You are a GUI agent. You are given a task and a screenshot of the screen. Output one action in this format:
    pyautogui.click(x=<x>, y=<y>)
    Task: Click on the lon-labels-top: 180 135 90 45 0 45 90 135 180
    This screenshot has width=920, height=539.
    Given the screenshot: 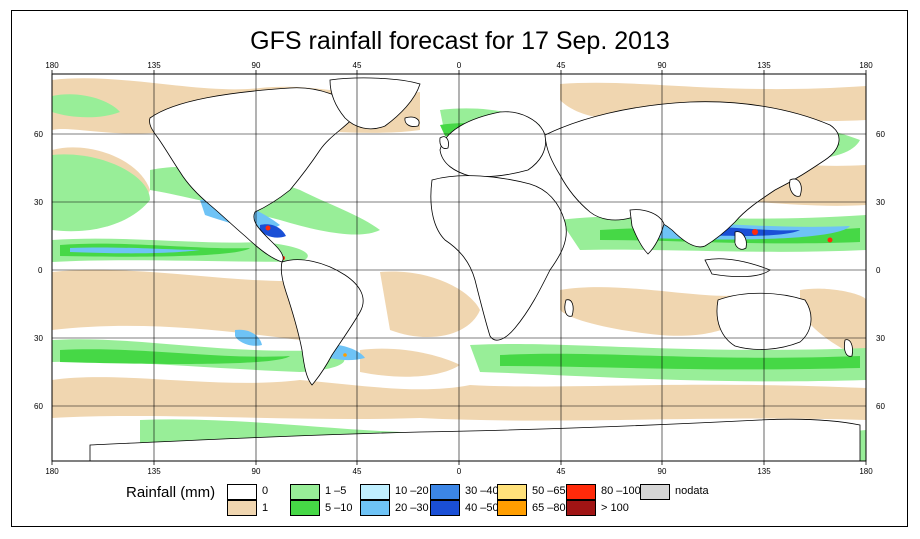 What is the action you would take?
    pyautogui.click(x=459, y=65)
    